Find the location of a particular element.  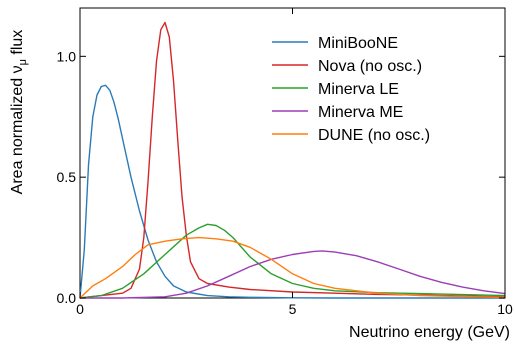

x-tick-label: 10 is located at coordinates (505, 309).